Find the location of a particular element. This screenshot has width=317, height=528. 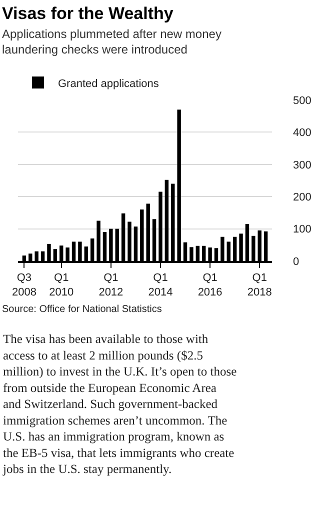

y-tick-label: 200 is located at coordinates (302, 197).